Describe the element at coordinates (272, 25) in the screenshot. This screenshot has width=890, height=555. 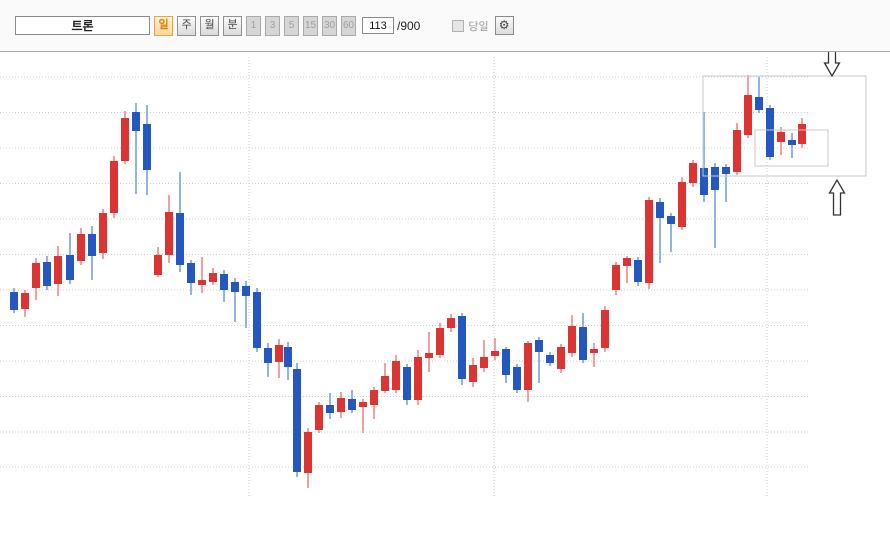
I see `interval-button-3: 3` at that location.